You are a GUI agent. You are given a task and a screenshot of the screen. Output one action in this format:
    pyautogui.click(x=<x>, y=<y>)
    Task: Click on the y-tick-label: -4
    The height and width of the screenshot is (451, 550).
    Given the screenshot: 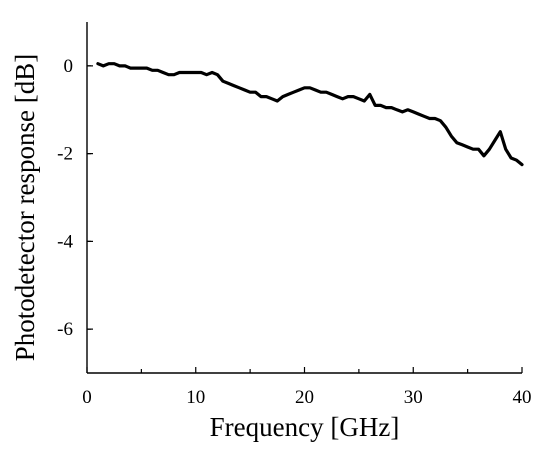 What is the action you would take?
    pyautogui.click(x=65, y=241)
    